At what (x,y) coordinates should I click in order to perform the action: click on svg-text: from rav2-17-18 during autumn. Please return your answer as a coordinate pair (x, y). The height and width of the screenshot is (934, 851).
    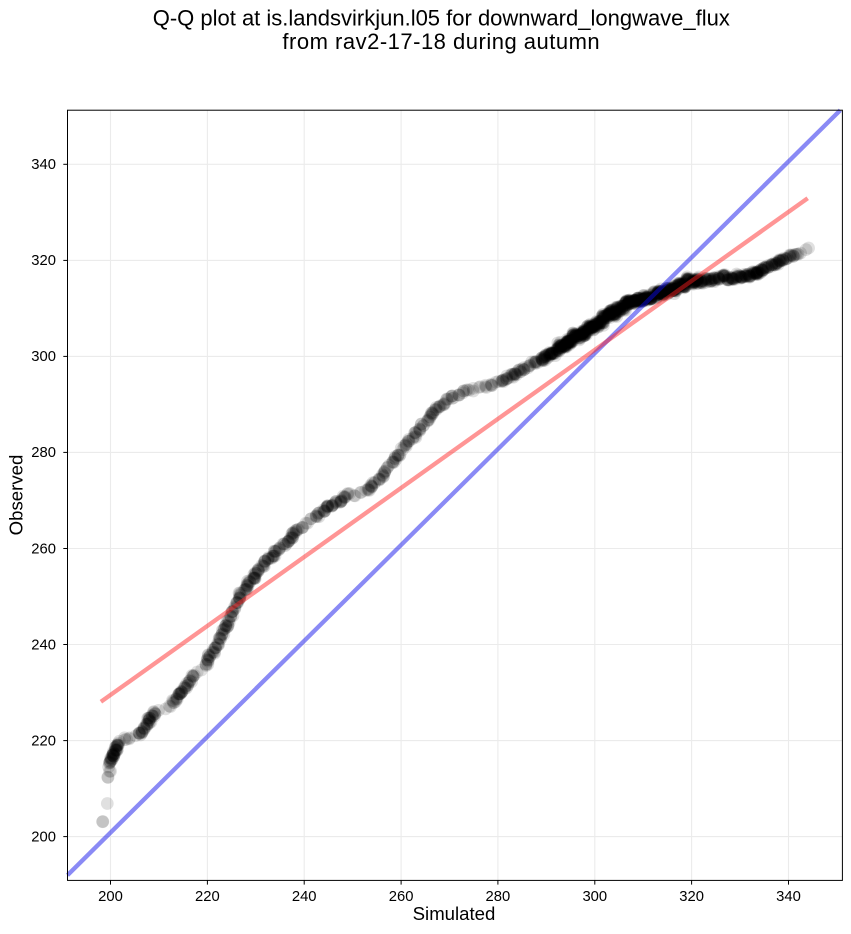
    Looking at the image, I should click on (441, 41).